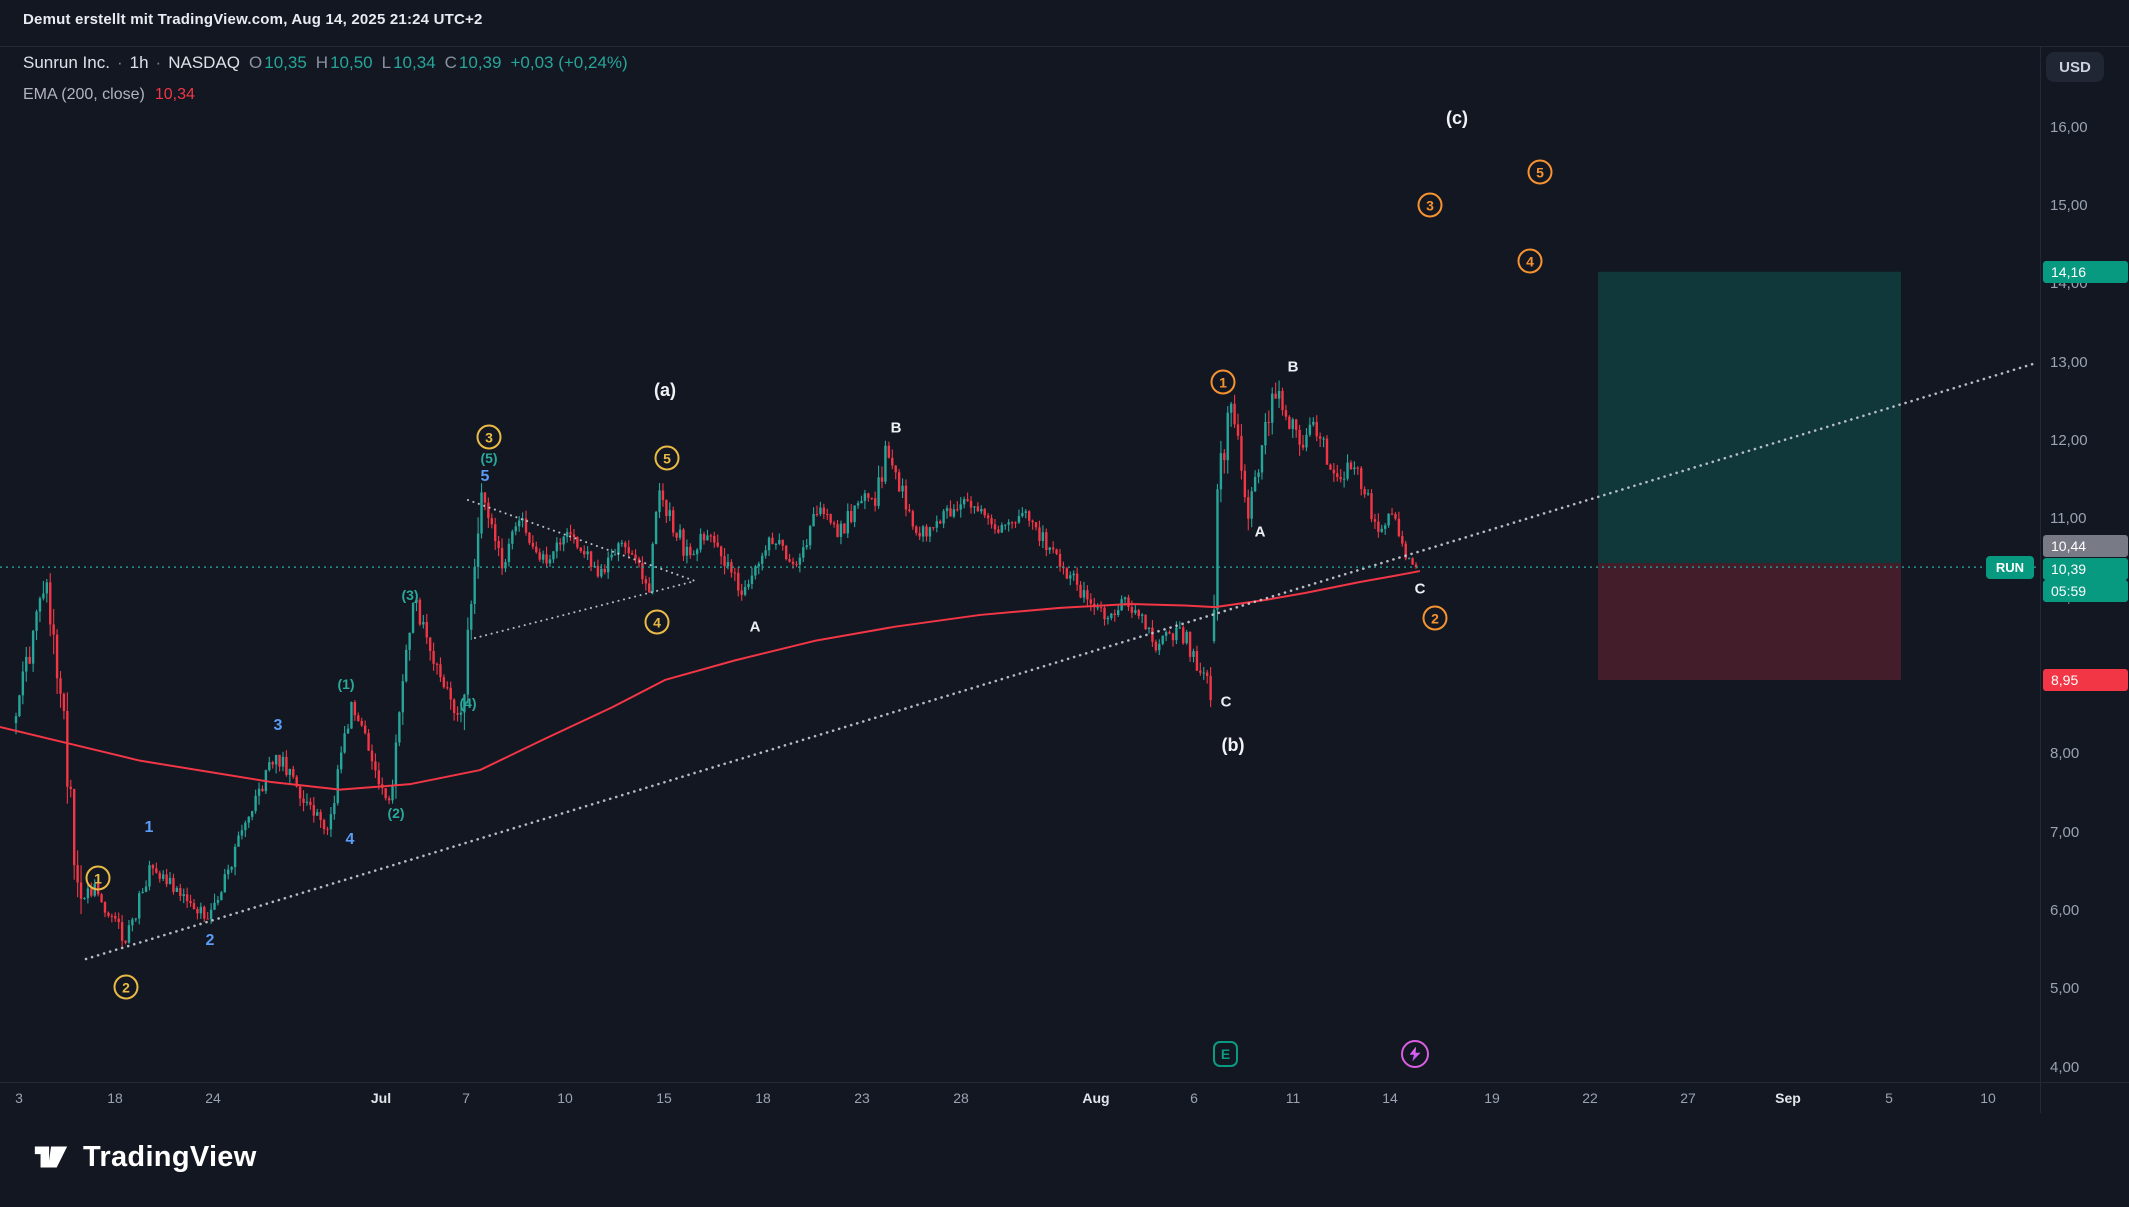 The width and height of the screenshot is (2129, 1207). What do you see at coordinates (170, 1156) in the screenshot?
I see `tradingview-logo-text: TradingView` at bounding box center [170, 1156].